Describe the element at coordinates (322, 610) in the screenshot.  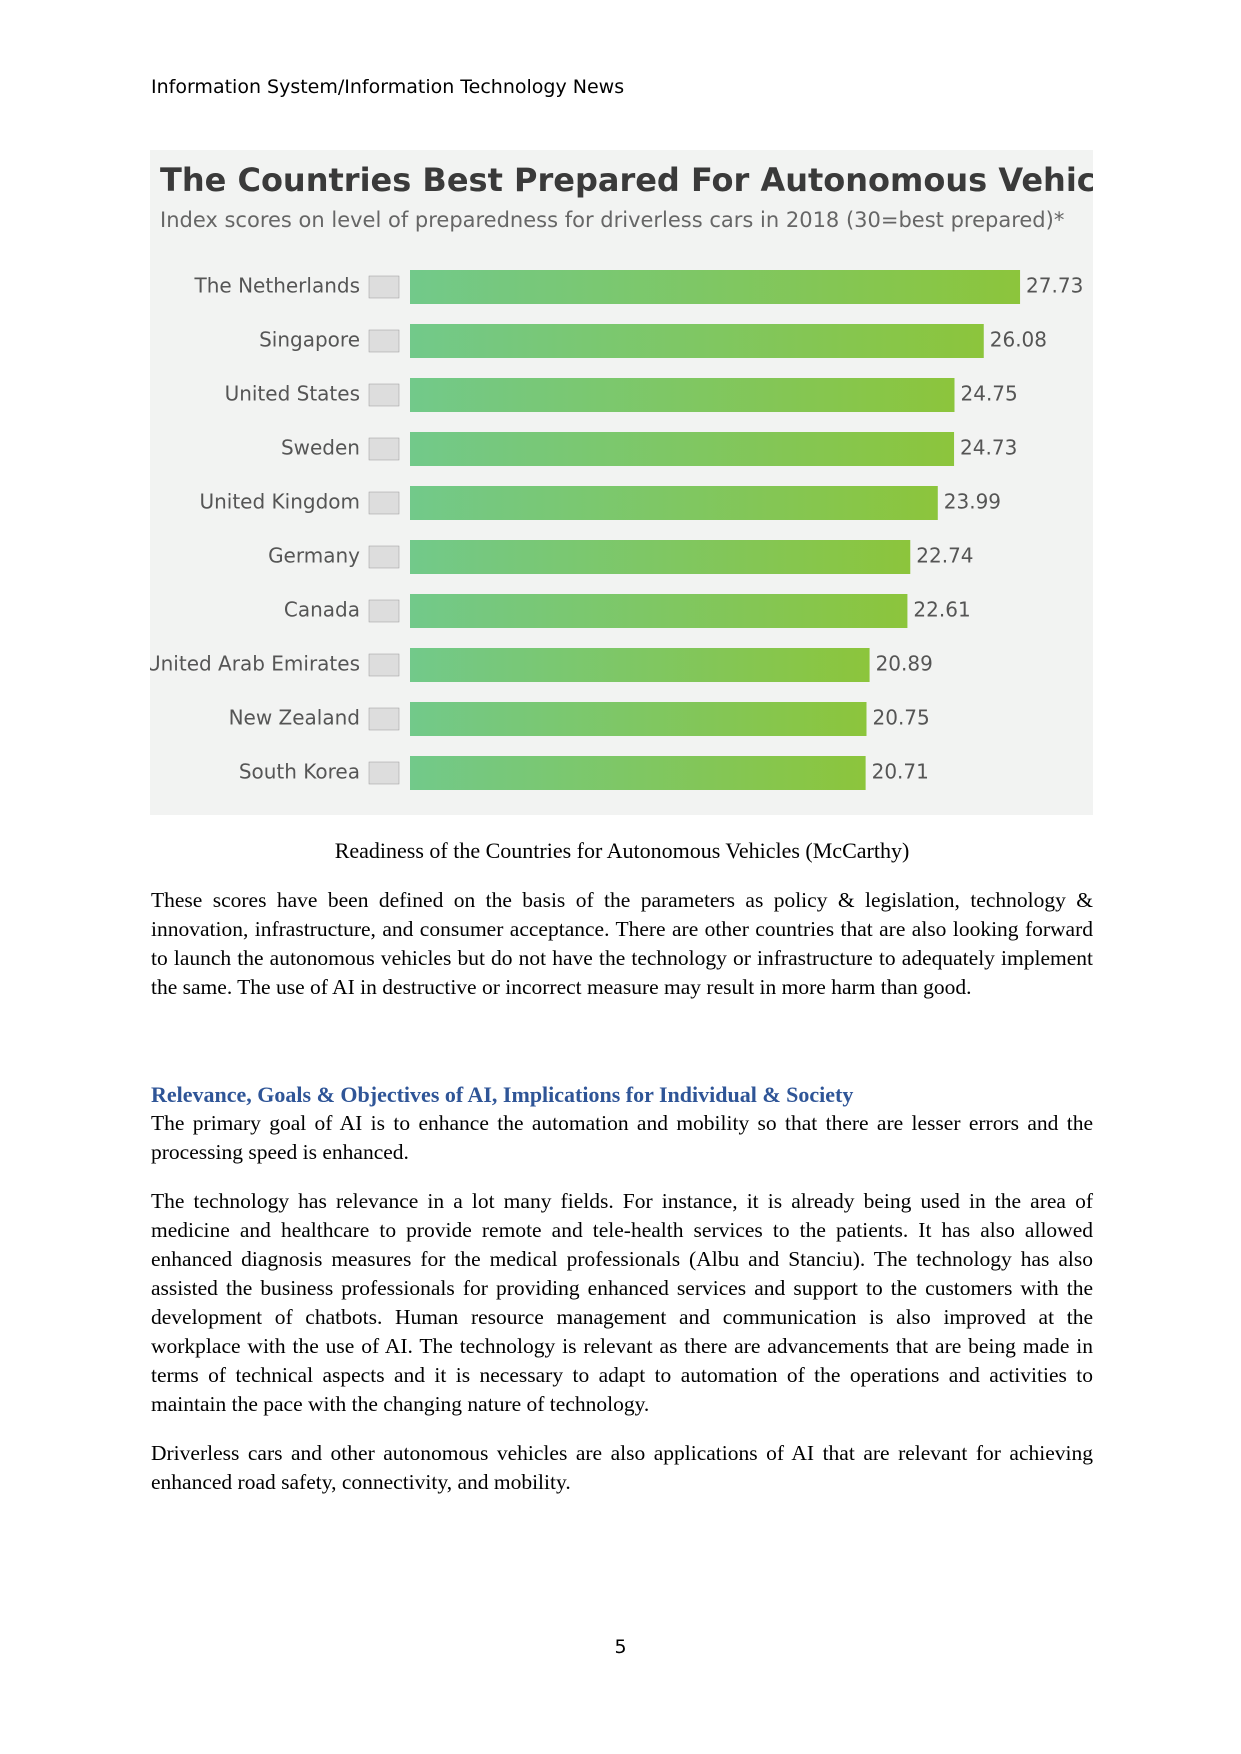
I see `category-label: Canada` at that location.